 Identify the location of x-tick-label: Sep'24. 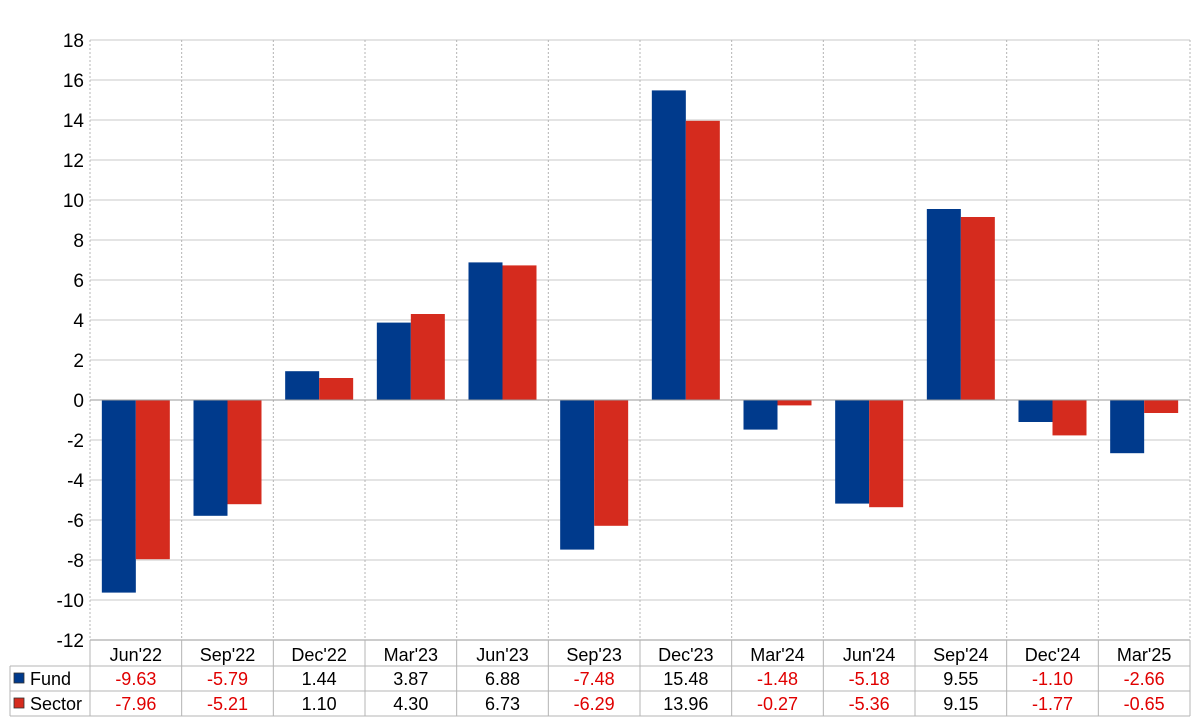
(961, 655).